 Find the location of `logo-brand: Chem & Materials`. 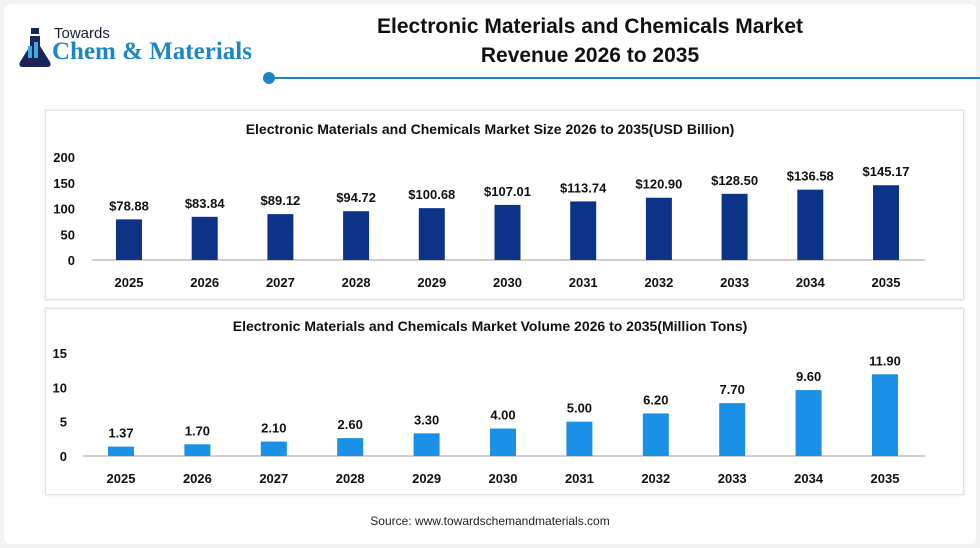

logo-brand: Chem & Materials is located at coordinates (152, 51).